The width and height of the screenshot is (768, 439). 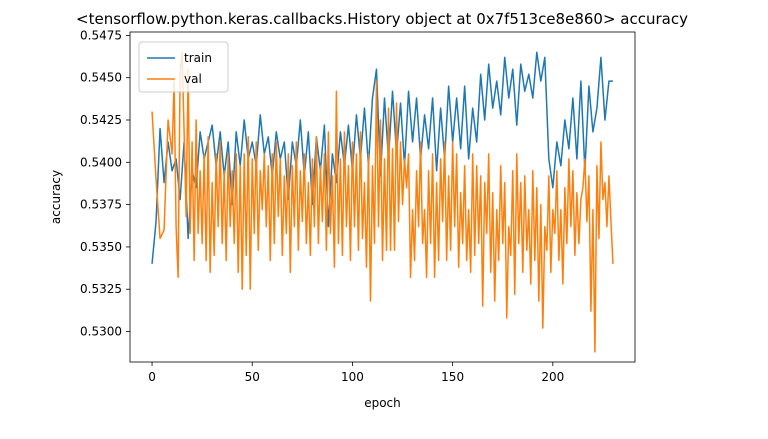 I want to click on y-tick-label: 0.5450, so click(x=101, y=78).